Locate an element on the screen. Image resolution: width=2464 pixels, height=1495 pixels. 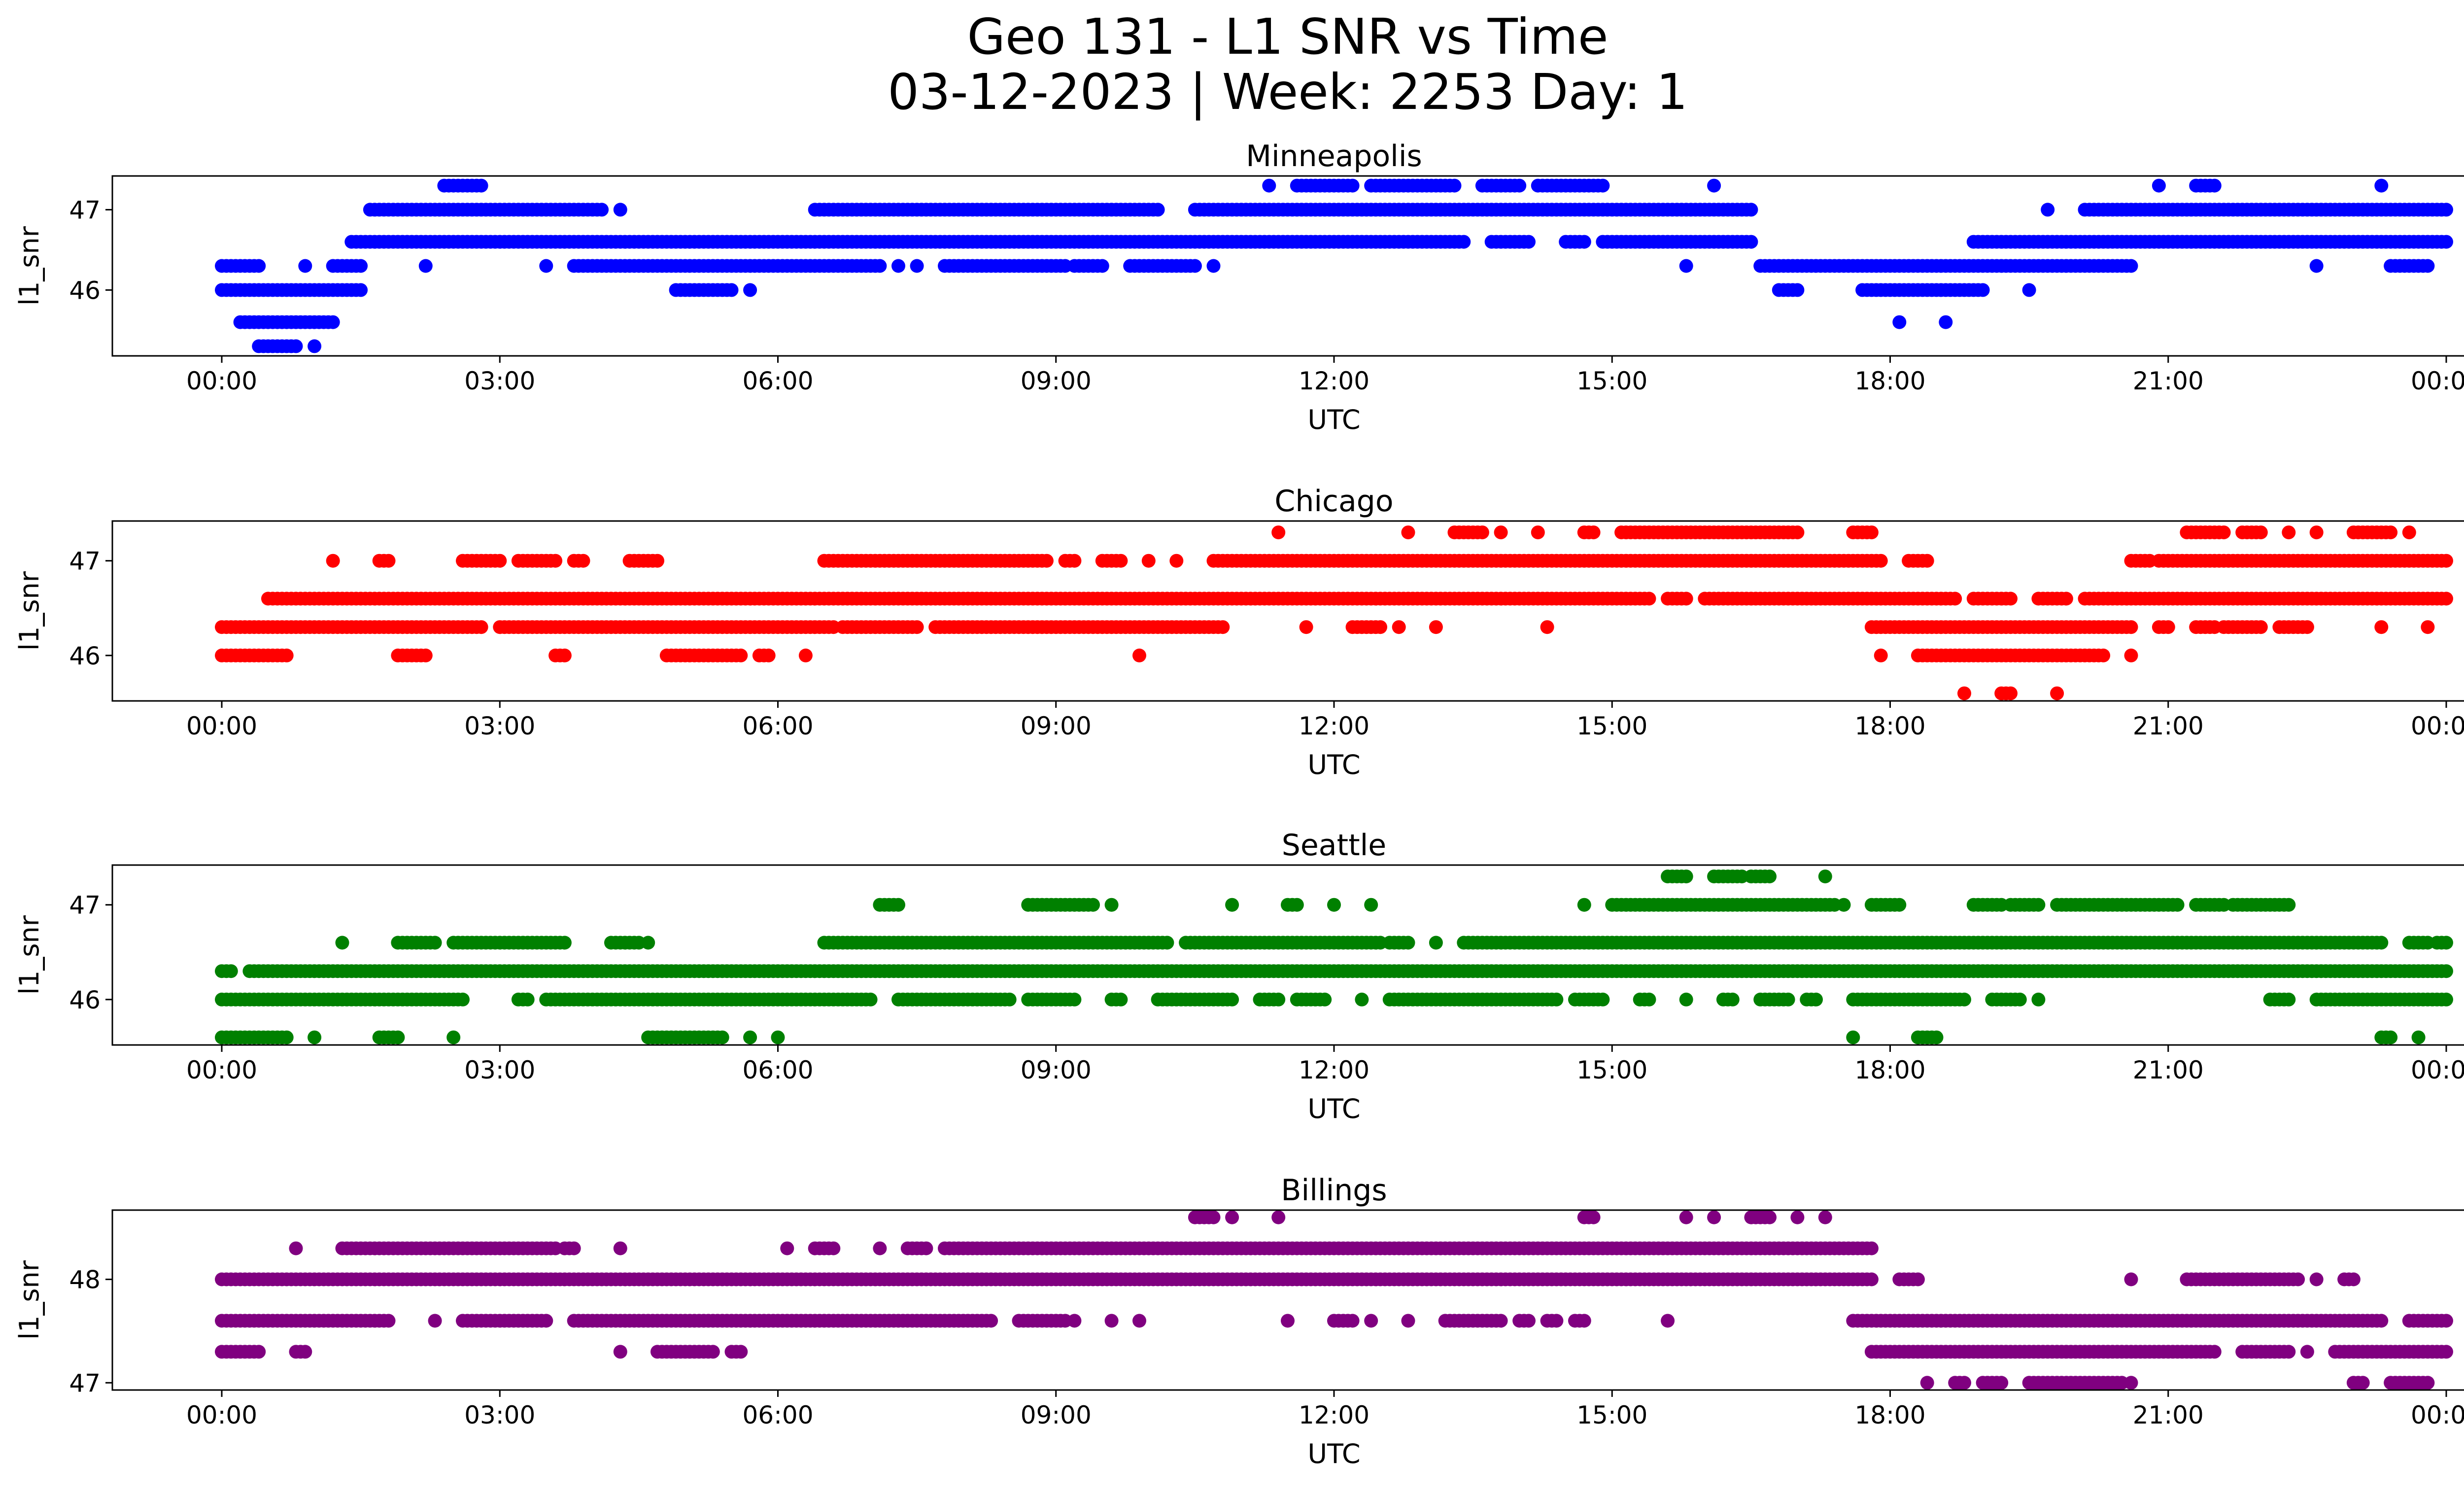
x-tick-label: 12:00 is located at coordinates (1334, 381).